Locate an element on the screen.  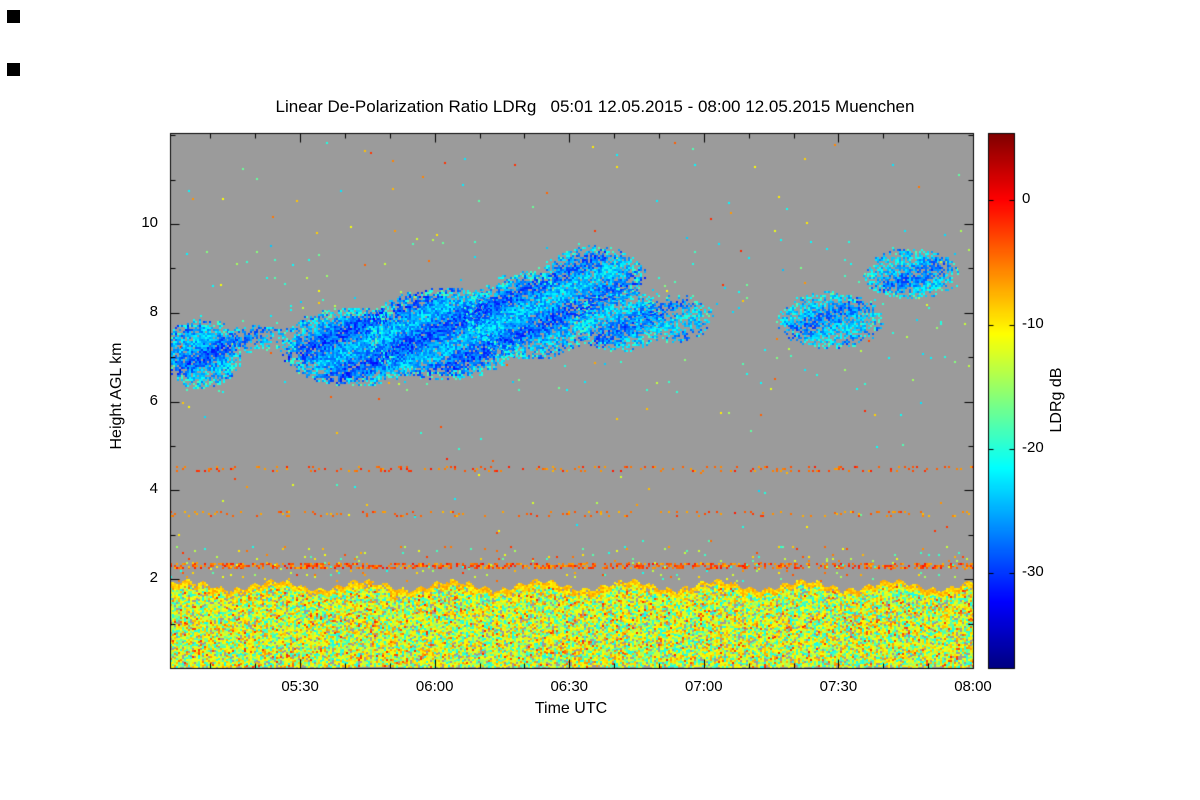
colorbar-tick-label: -10 is located at coordinates (1033, 323).